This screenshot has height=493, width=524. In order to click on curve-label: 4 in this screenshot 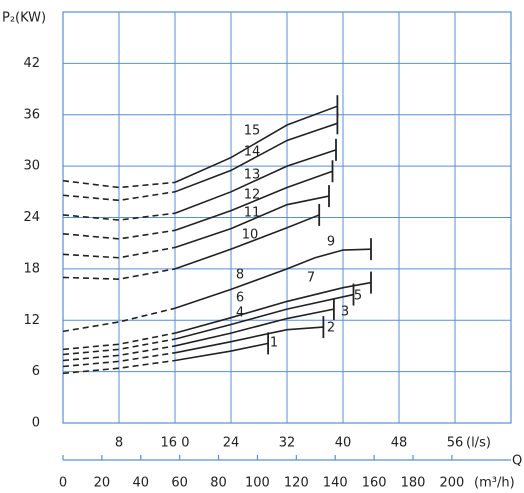, I will do `click(240, 313)`.